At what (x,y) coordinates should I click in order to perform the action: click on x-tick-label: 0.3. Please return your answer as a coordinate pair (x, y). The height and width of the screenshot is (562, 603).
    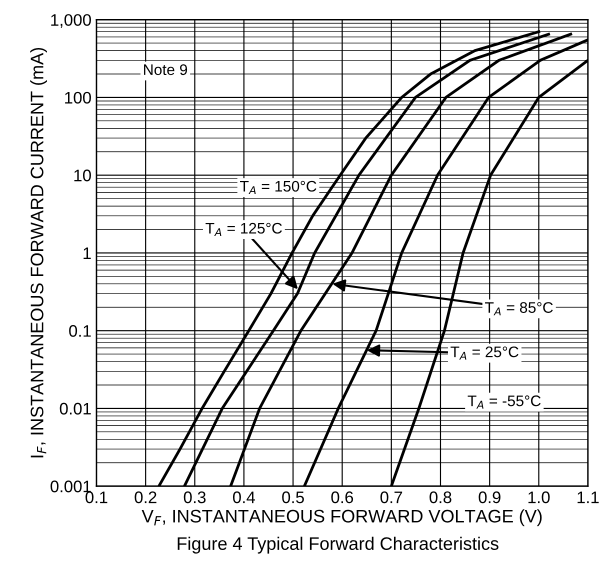
    Looking at the image, I should click on (195, 497).